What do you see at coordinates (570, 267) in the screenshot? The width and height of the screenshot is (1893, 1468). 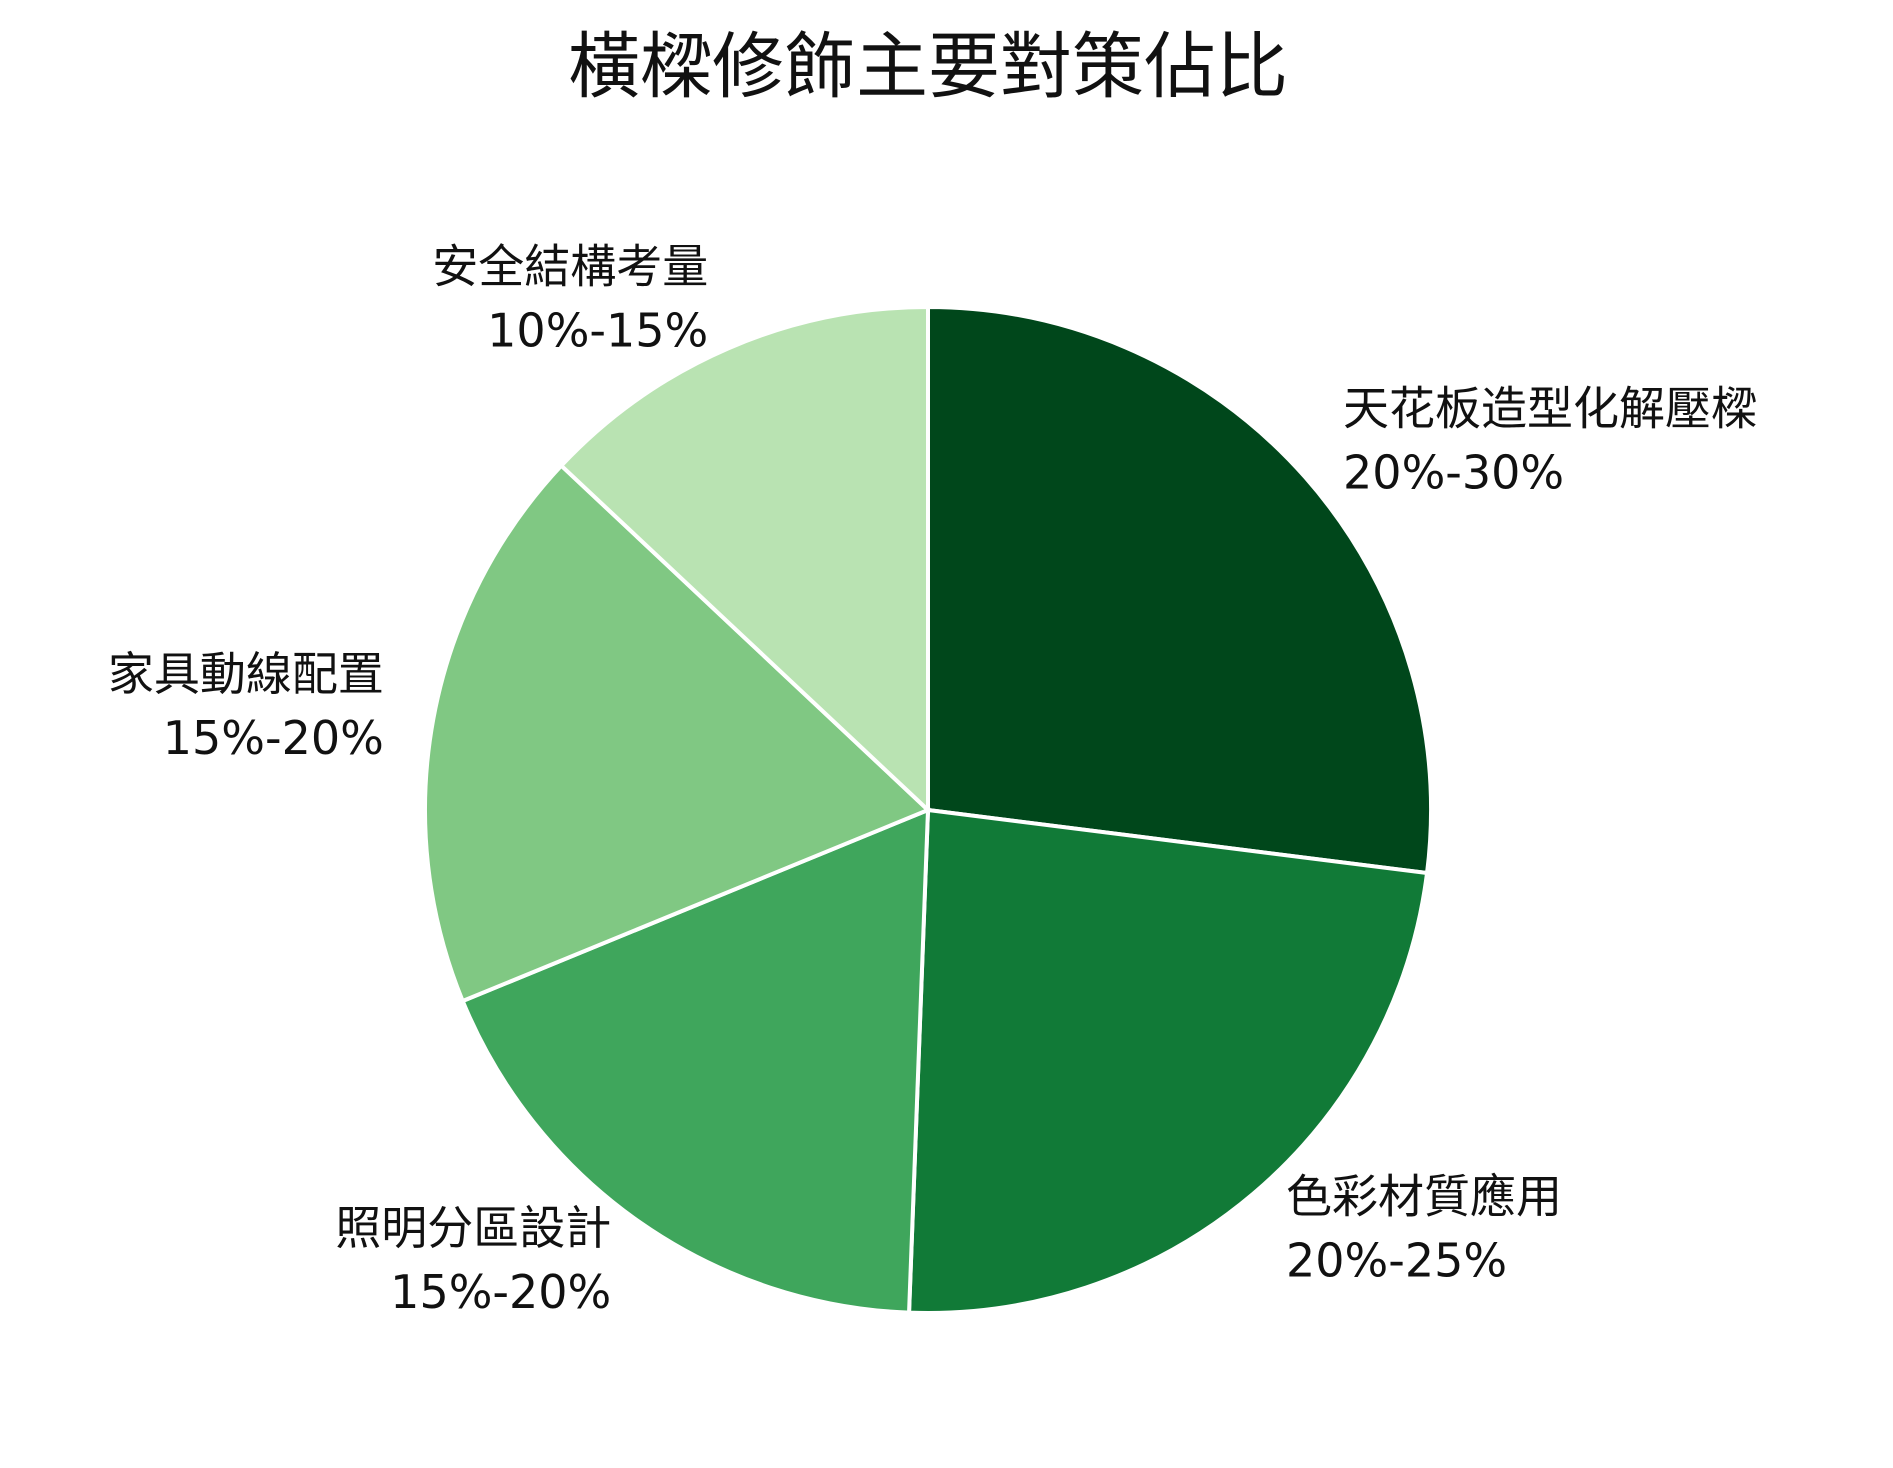 I see `slice-label: 安全結構考量` at bounding box center [570, 267].